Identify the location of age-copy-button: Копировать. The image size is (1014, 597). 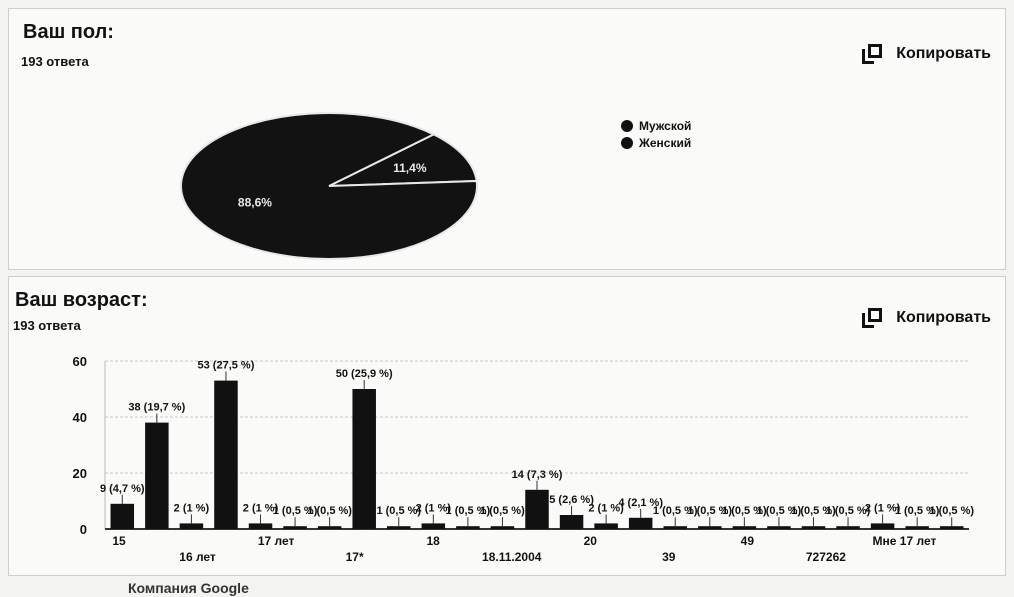
(926, 318).